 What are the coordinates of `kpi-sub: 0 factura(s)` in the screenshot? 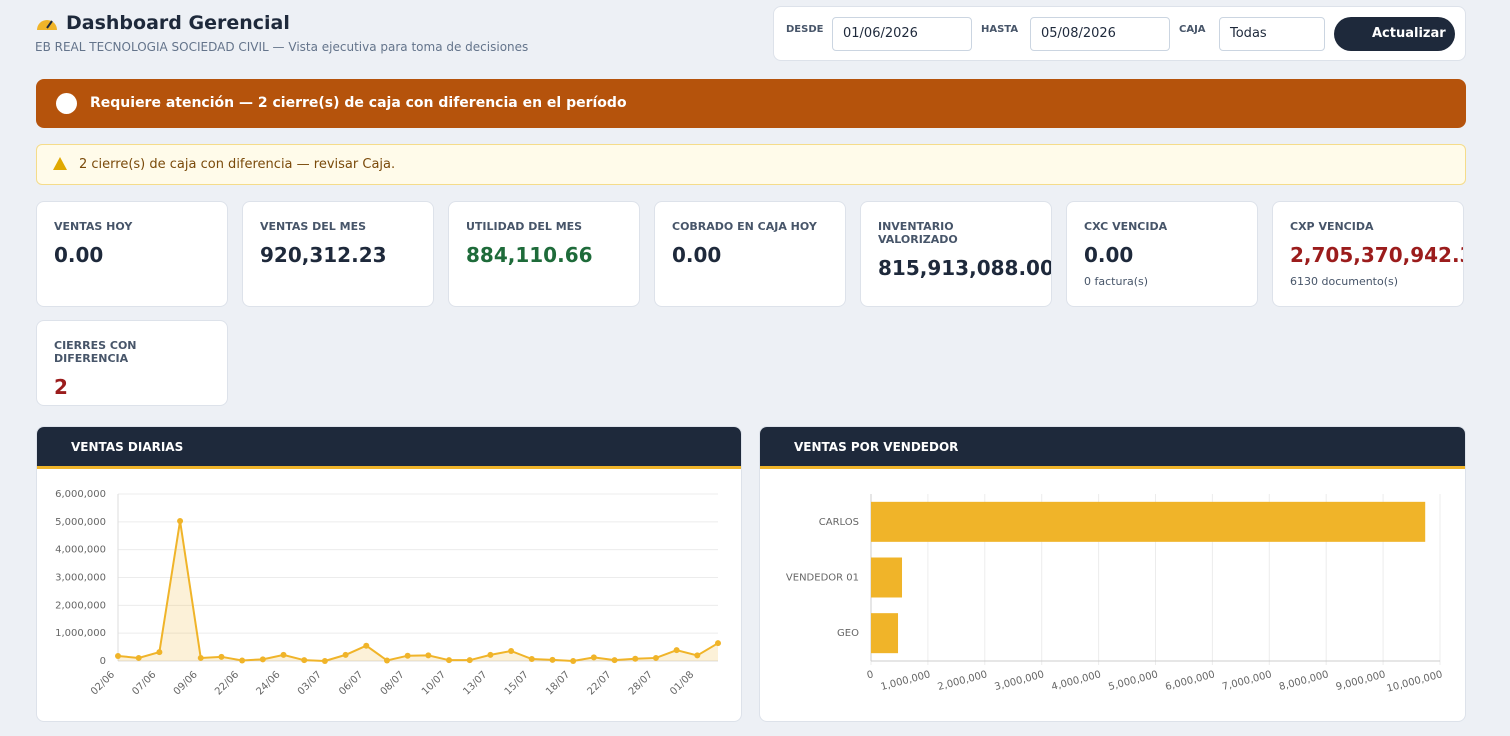 It's located at (1116, 281).